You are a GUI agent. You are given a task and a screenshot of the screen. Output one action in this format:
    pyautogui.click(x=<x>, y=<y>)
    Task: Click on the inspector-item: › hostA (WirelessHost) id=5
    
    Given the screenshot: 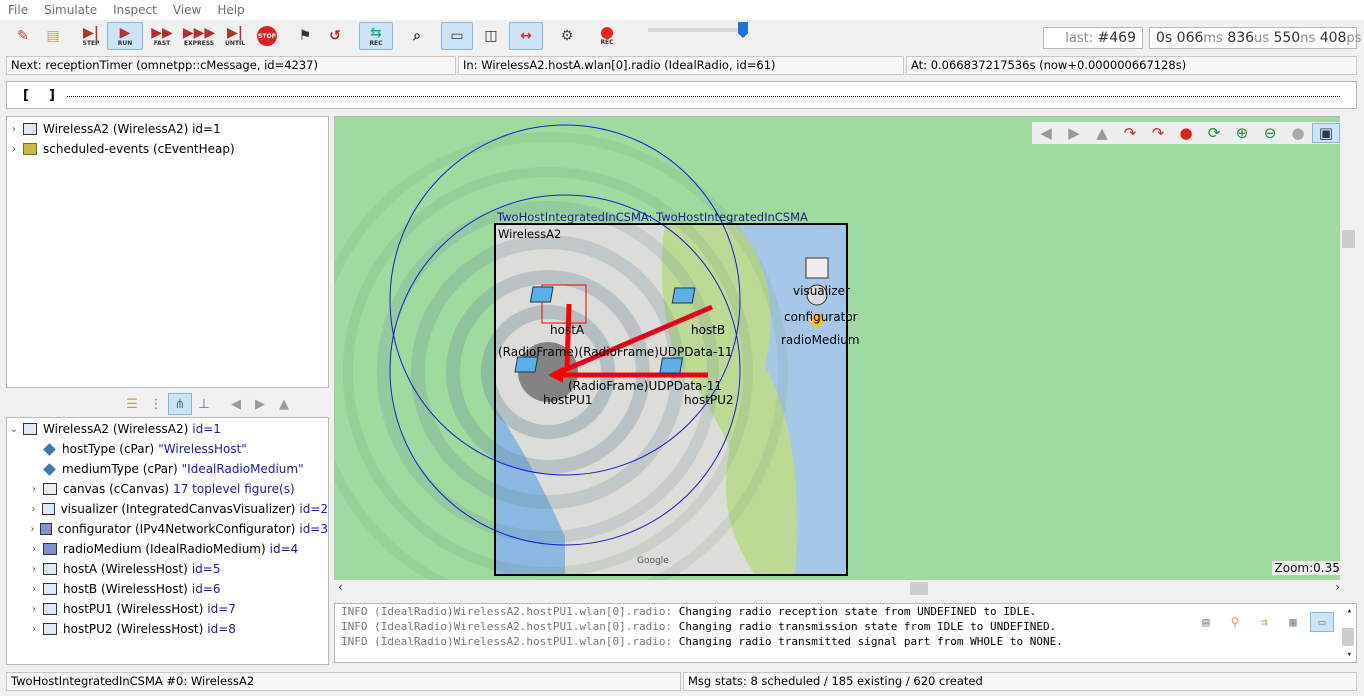 What is the action you would take?
    pyautogui.click(x=167, y=569)
    